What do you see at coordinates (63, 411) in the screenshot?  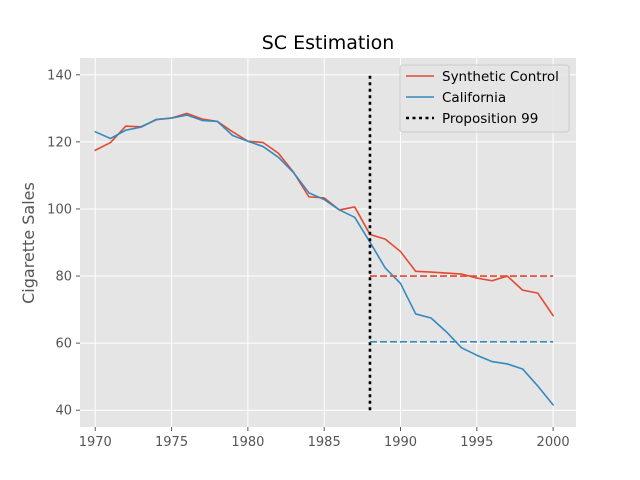 I see `y-tick-label: 40` at bounding box center [63, 411].